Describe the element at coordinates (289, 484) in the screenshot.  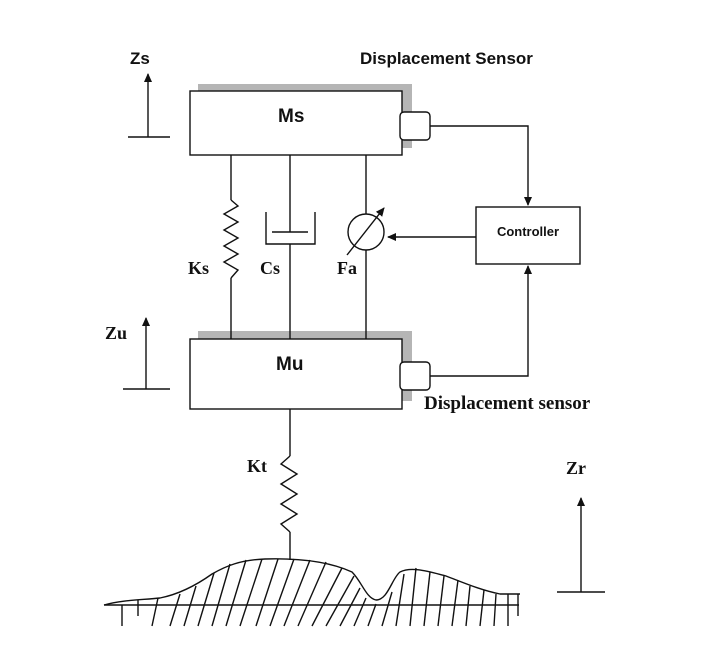
I see `tire-spring` at that location.